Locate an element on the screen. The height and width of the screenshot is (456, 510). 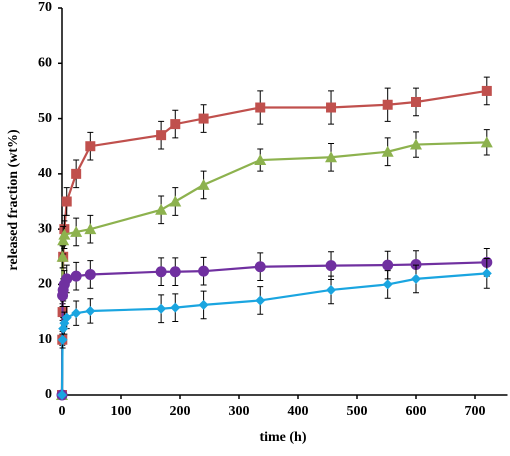
y-tick-label: 30 is located at coordinates (45, 228).